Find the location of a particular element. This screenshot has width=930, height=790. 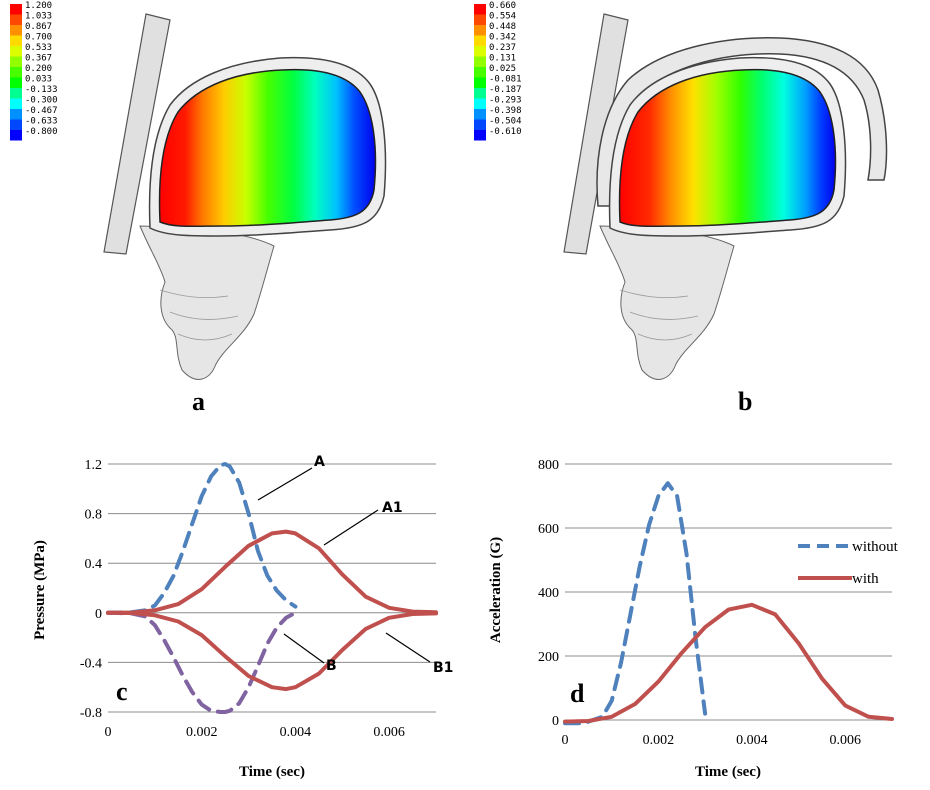

jaw-detail-a is located at coordinates (199, 315).